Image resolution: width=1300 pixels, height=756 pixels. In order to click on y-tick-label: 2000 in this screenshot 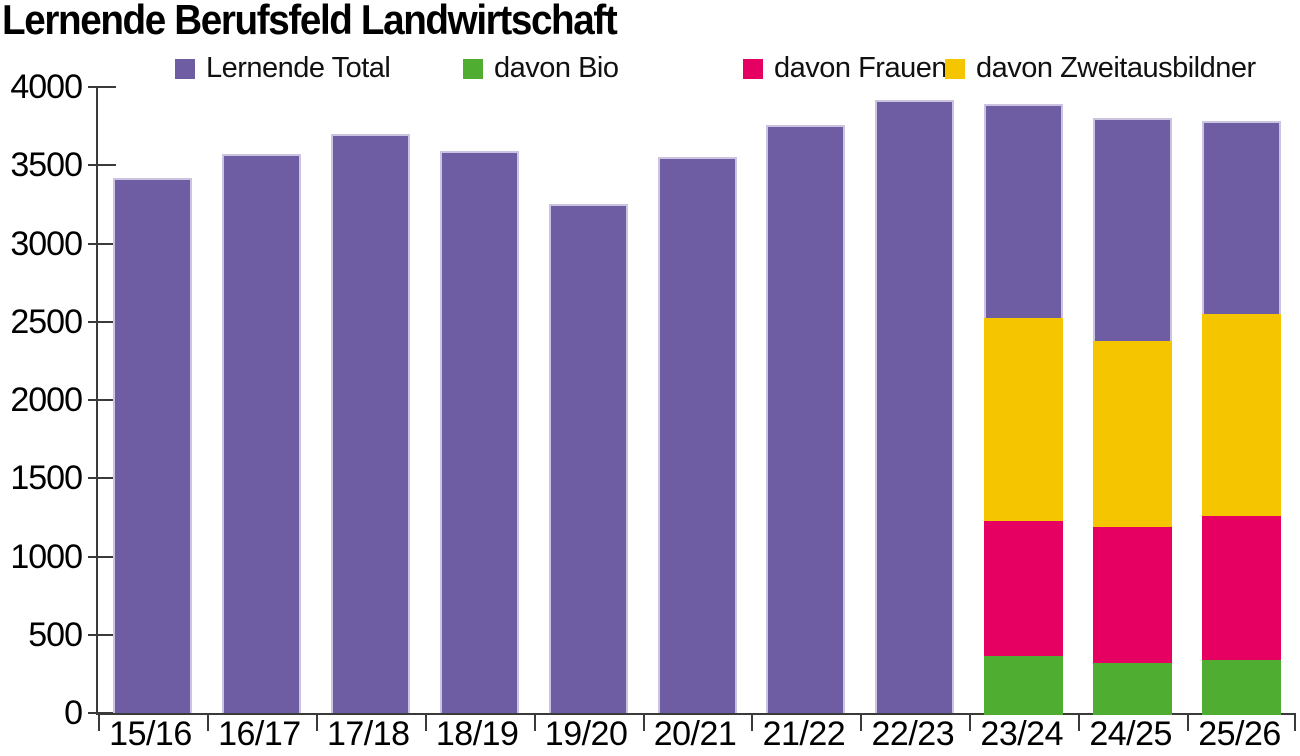, I will do `click(46, 400)`.